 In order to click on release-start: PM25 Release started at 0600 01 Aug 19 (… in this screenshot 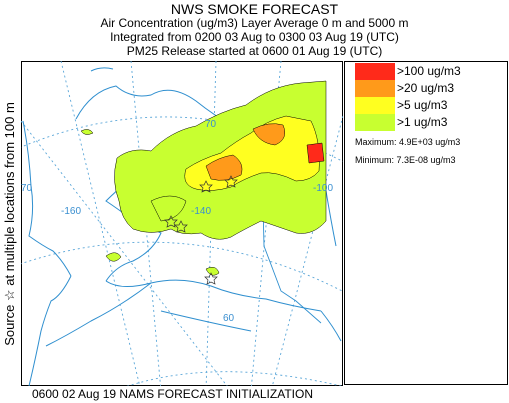, I will do `click(254, 51)`.